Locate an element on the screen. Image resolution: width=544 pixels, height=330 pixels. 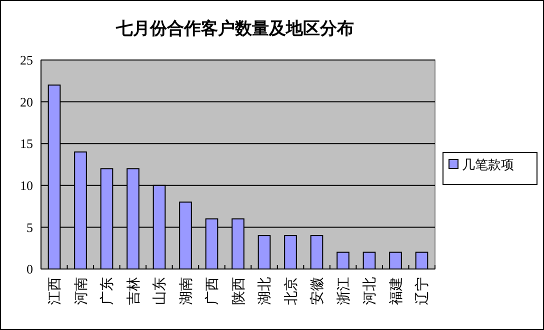
x-tick-label: 湖北 is located at coordinates (265, 291).